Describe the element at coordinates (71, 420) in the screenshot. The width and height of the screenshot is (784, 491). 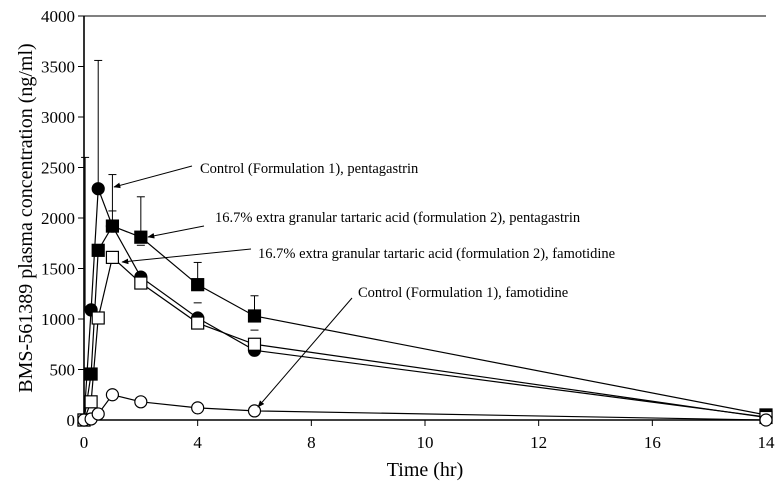
I see `y-tick-label: 0` at that location.